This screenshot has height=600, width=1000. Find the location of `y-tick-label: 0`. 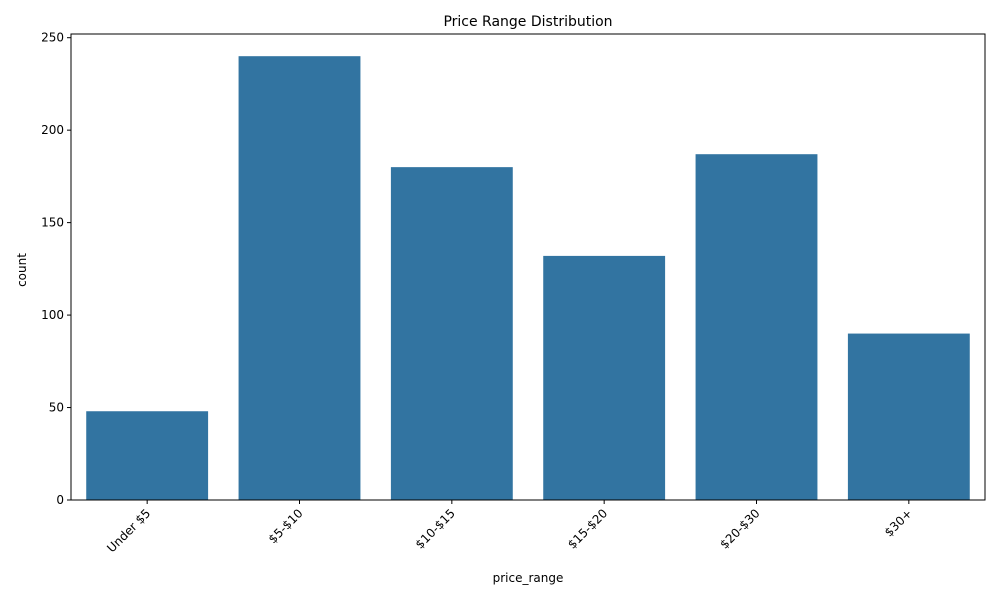

y-tick-label: 0 is located at coordinates (60, 500).